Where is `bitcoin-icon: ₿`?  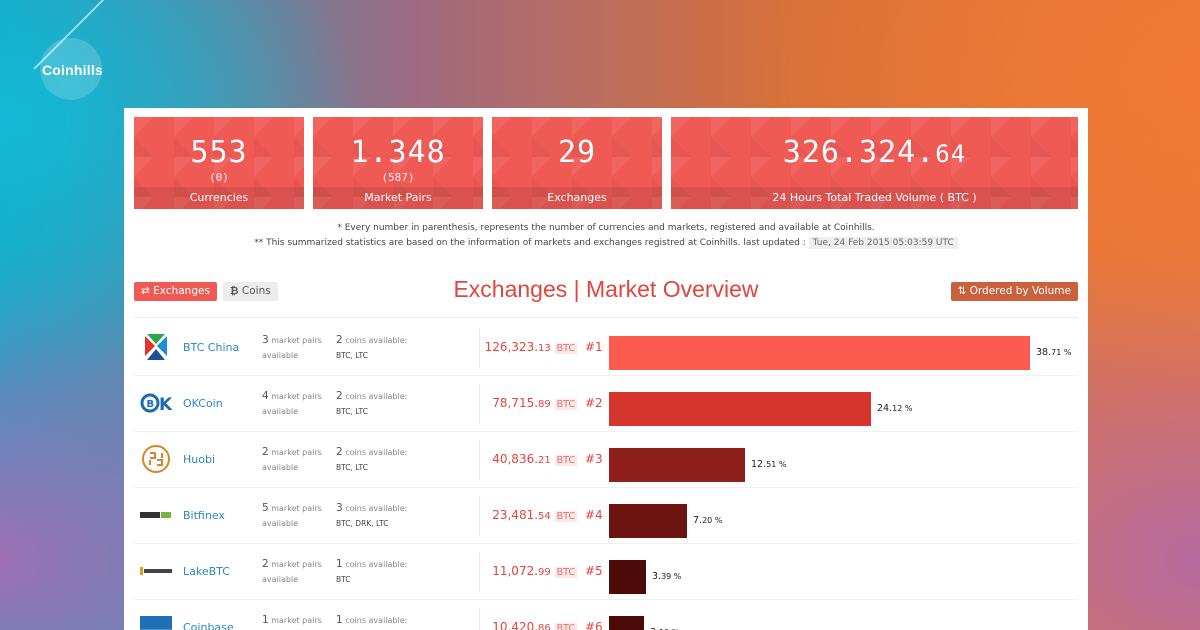 bitcoin-icon: ₿ is located at coordinates (234, 291).